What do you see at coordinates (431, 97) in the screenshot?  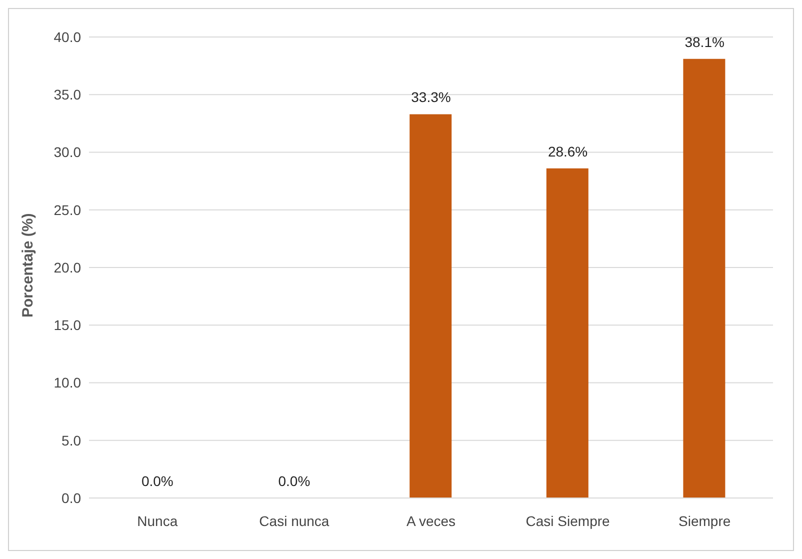 I see `data-label: 33.3%` at bounding box center [431, 97].